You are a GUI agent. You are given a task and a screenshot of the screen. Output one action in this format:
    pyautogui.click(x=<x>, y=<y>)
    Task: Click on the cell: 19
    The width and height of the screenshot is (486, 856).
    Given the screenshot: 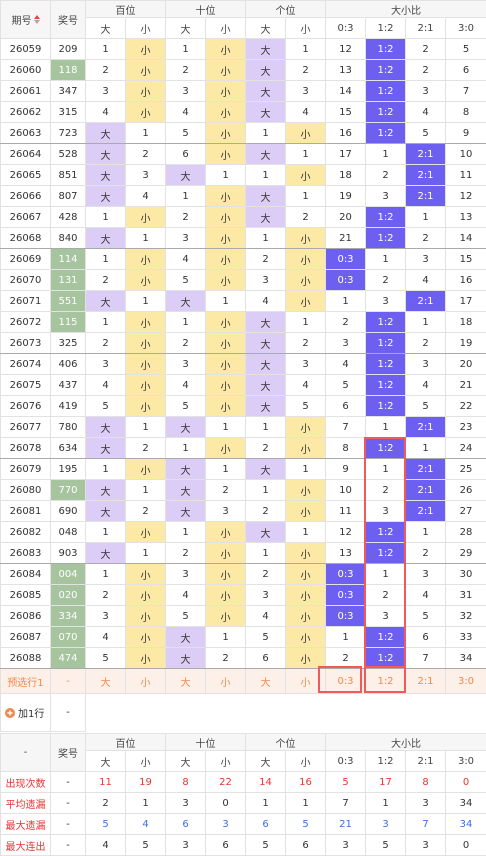 What is the action you would take?
    pyautogui.click(x=466, y=343)
    